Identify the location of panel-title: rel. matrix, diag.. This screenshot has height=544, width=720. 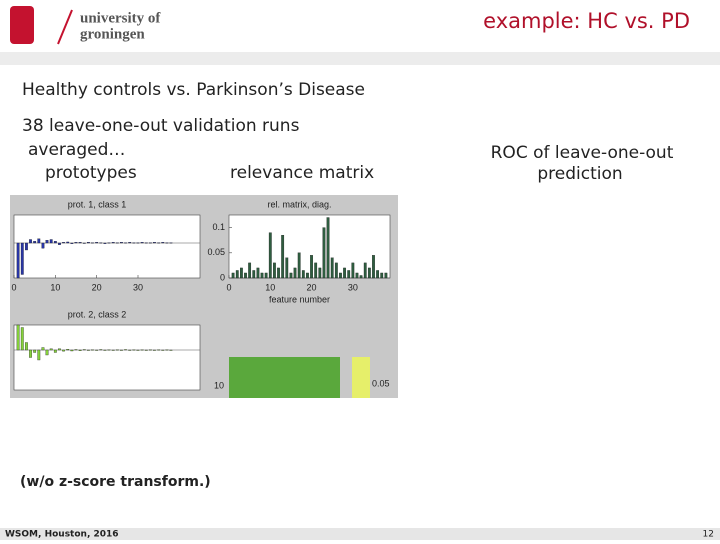
(299, 204).